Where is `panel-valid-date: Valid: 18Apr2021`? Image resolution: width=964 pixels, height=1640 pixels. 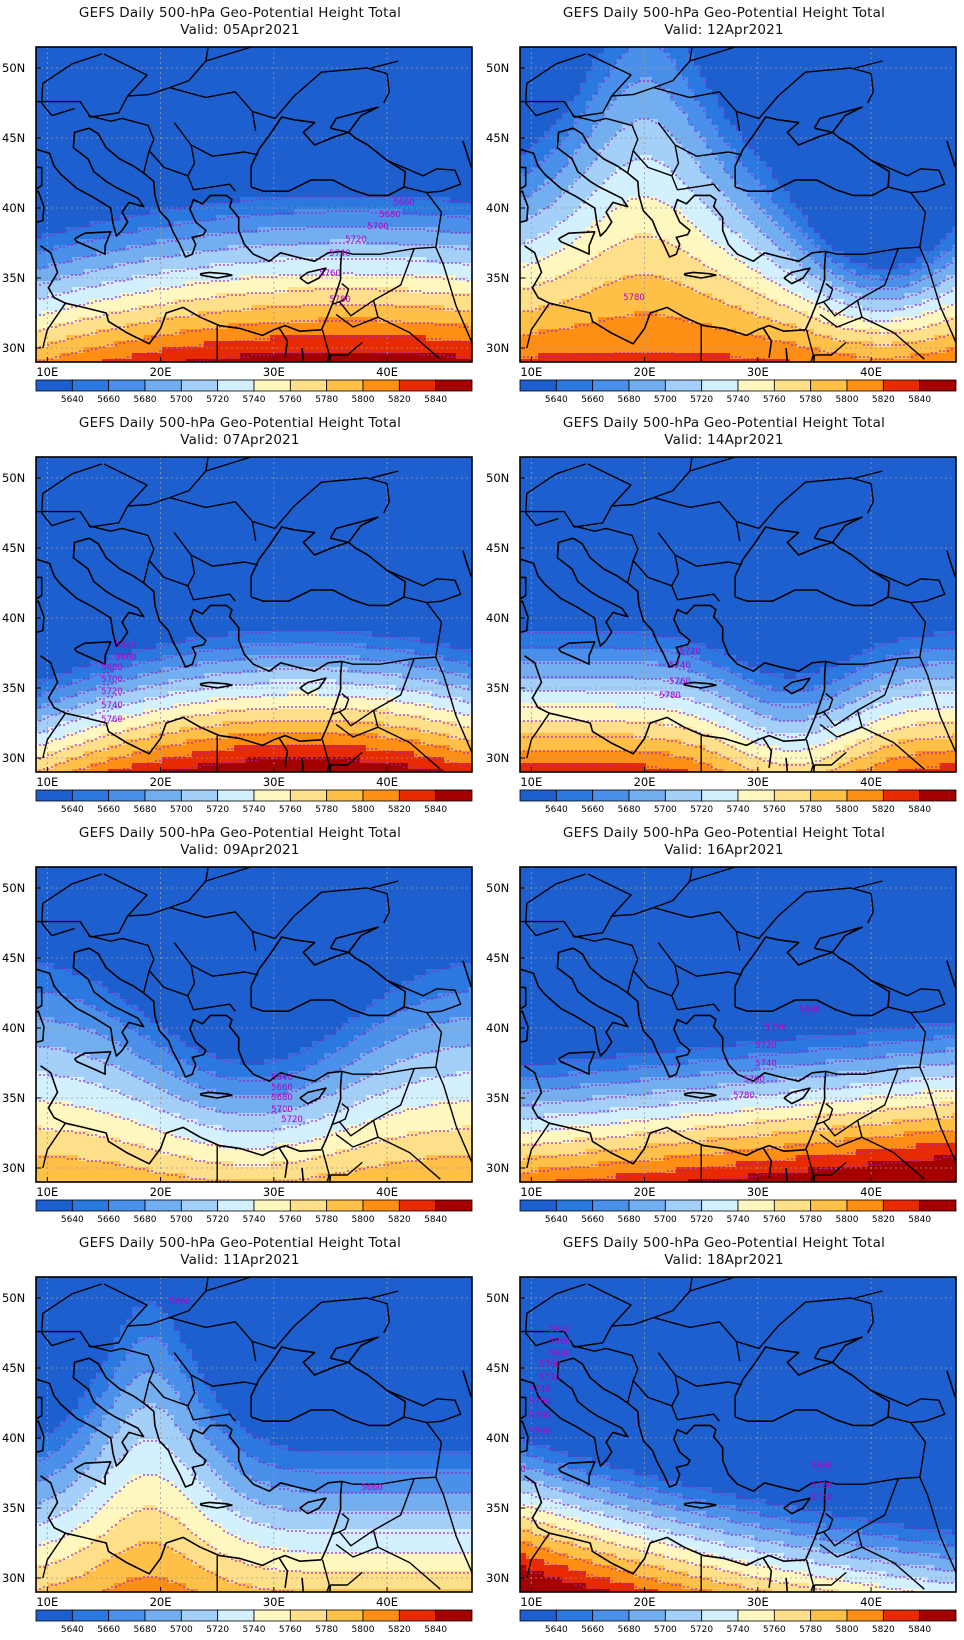 panel-valid-date: Valid: 18Apr2021 is located at coordinates (724, 1260).